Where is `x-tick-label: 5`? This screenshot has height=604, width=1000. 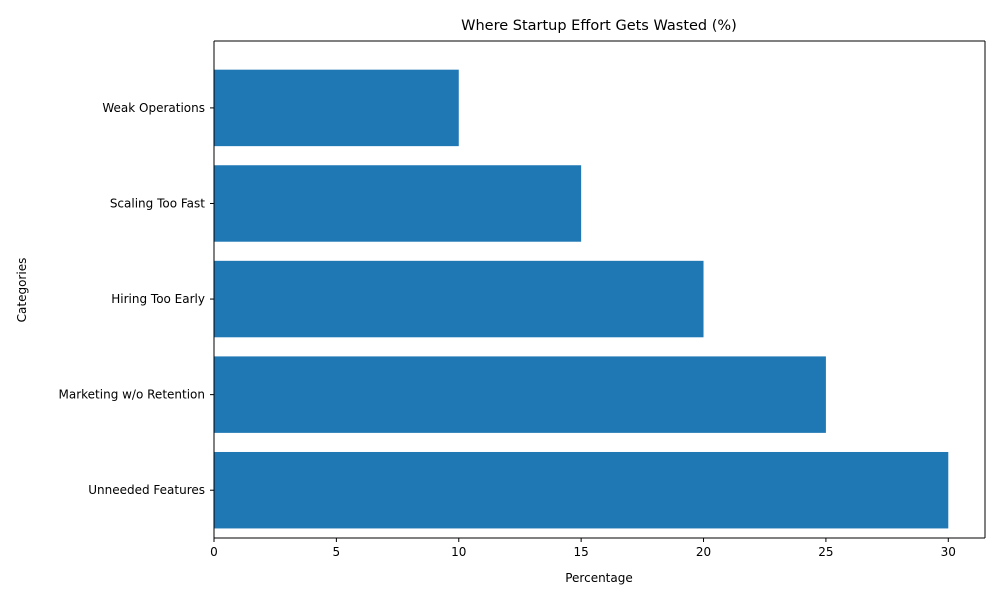
x-tick-label: 5 is located at coordinates (337, 552).